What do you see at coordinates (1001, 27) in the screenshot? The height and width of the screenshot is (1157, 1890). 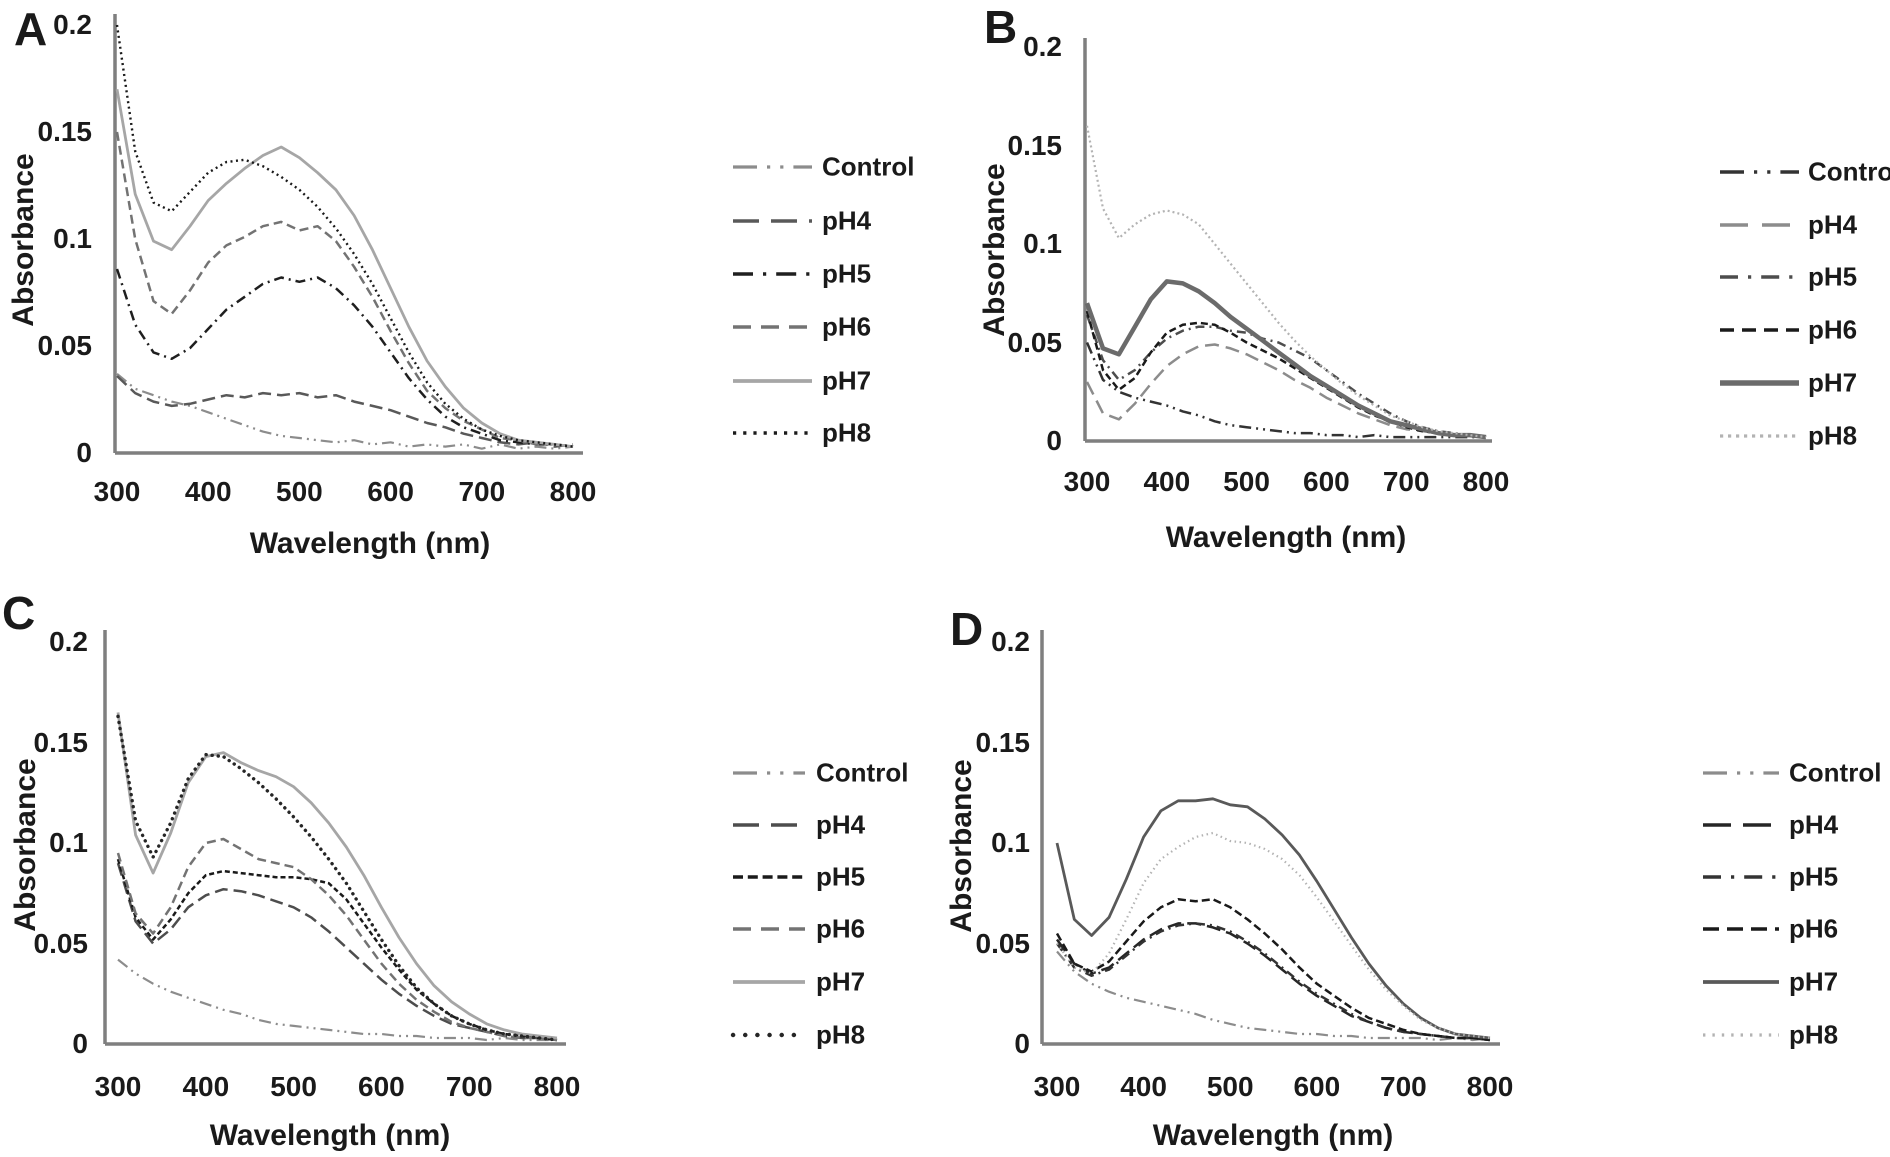 I see `panel-b-label: B` at bounding box center [1001, 27].